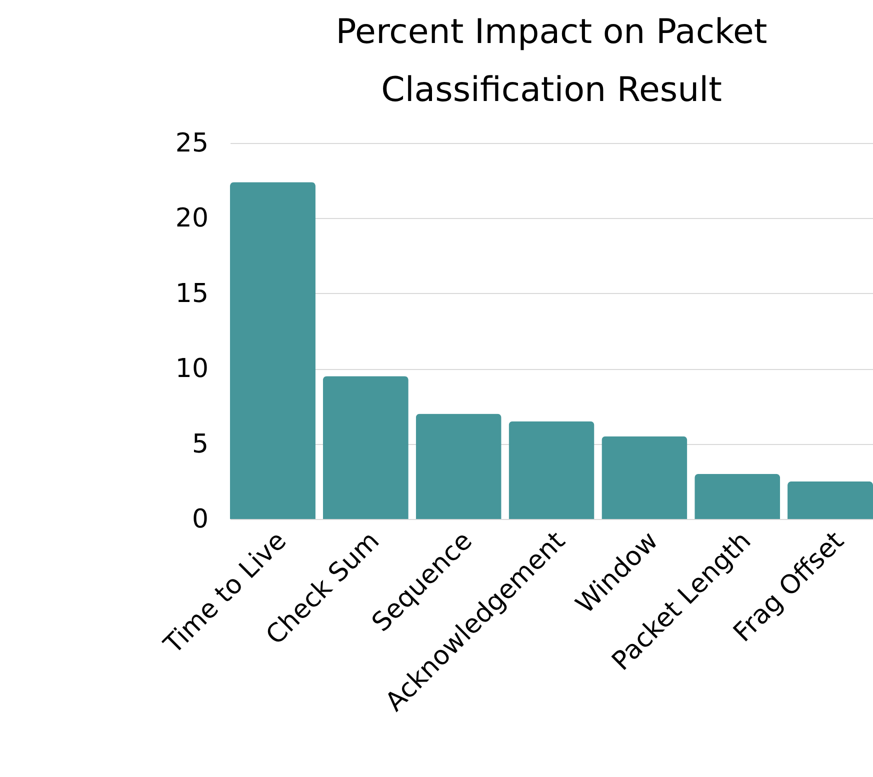  Describe the element at coordinates (200, 444) in the screenshot. I see `y-tick-label: 5` at that location.